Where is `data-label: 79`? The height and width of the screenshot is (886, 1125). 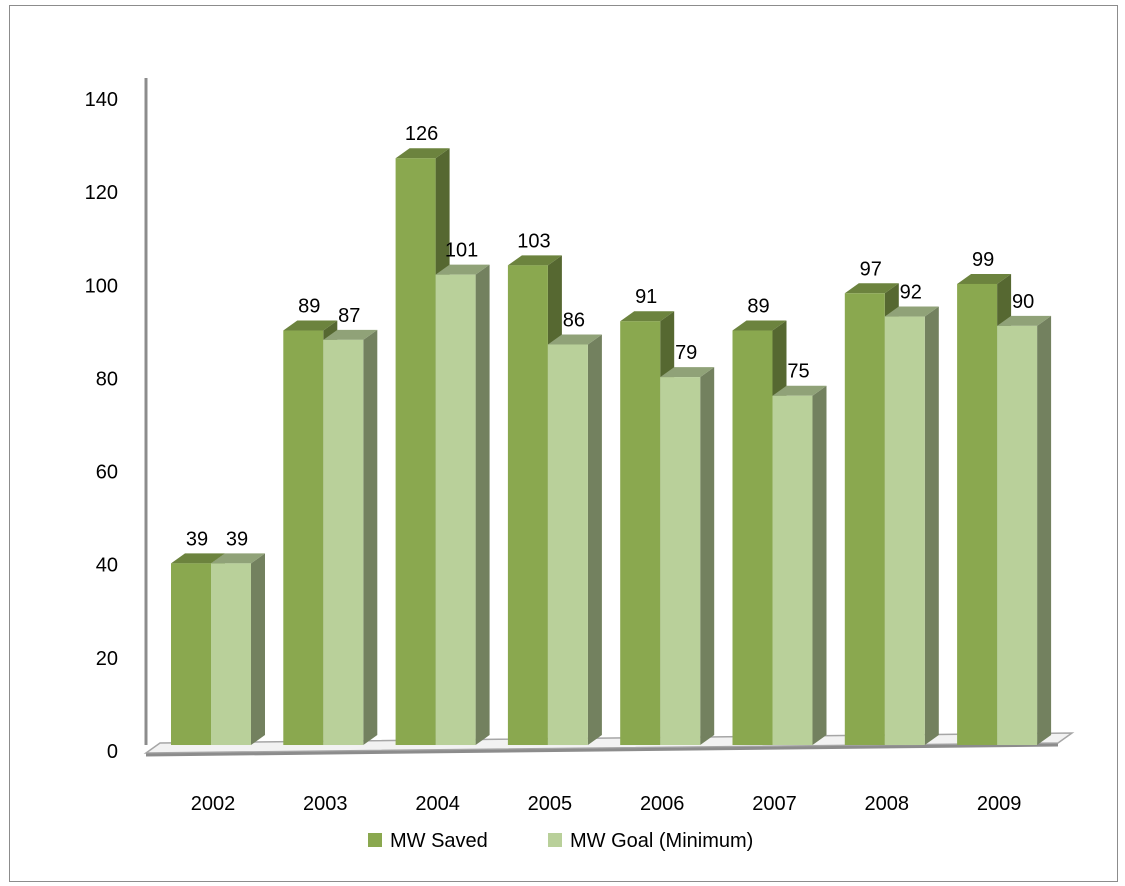 data-label: 79 is located at coordinates (686, 353).